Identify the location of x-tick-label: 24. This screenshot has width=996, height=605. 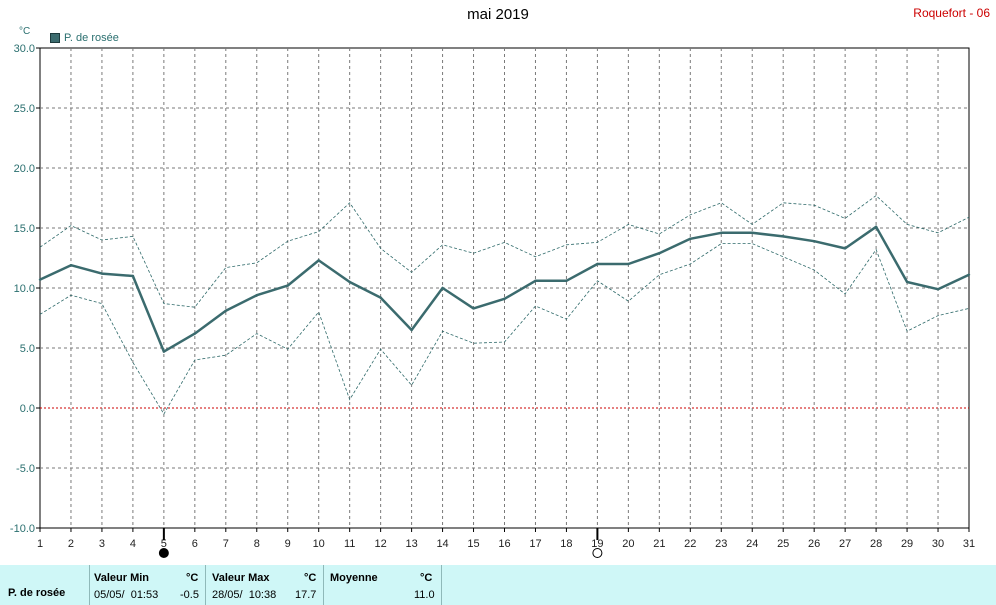
(752, 544).